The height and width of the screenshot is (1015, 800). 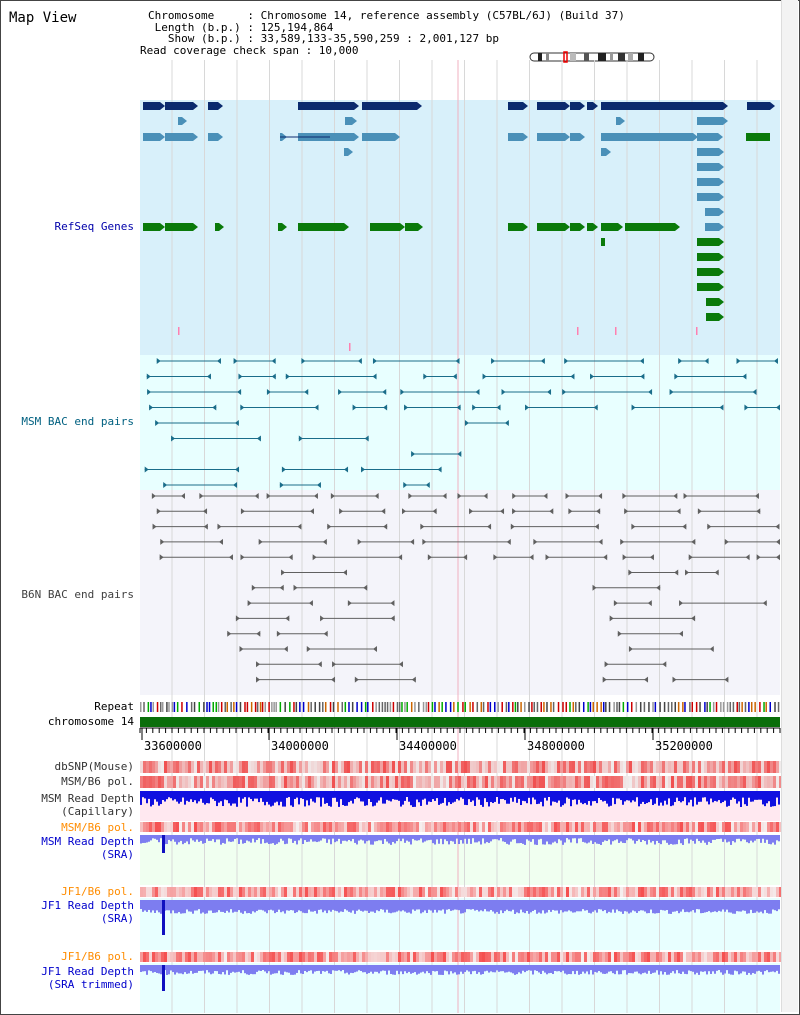 I want to click on repeat-track-label: Repeat, so click(x=114, y=706).